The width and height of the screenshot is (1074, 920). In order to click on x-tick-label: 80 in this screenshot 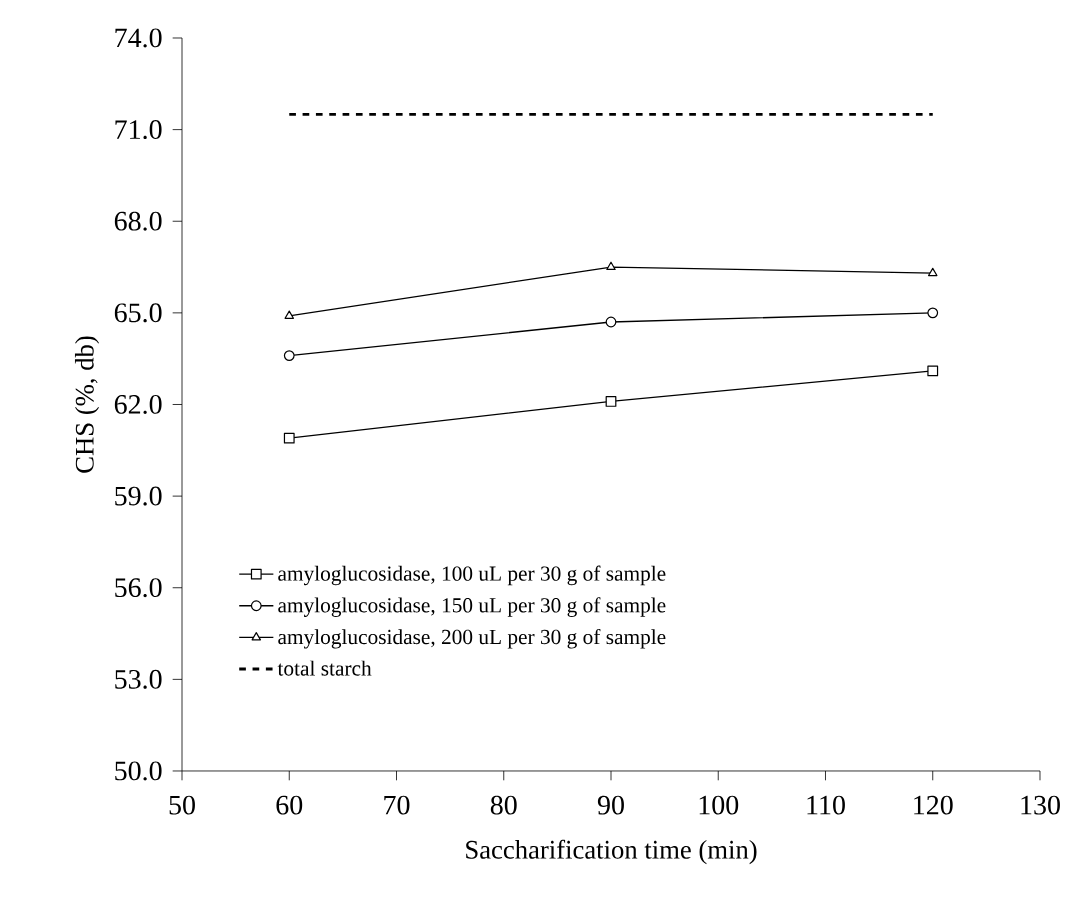, I will do `click(503, 805)`.